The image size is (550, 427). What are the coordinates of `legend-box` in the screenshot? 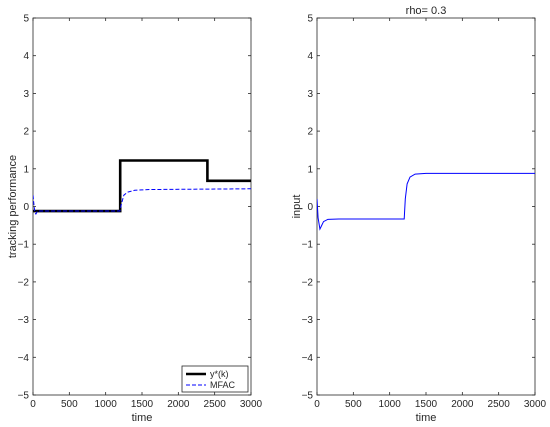 It's located at (215, 379).